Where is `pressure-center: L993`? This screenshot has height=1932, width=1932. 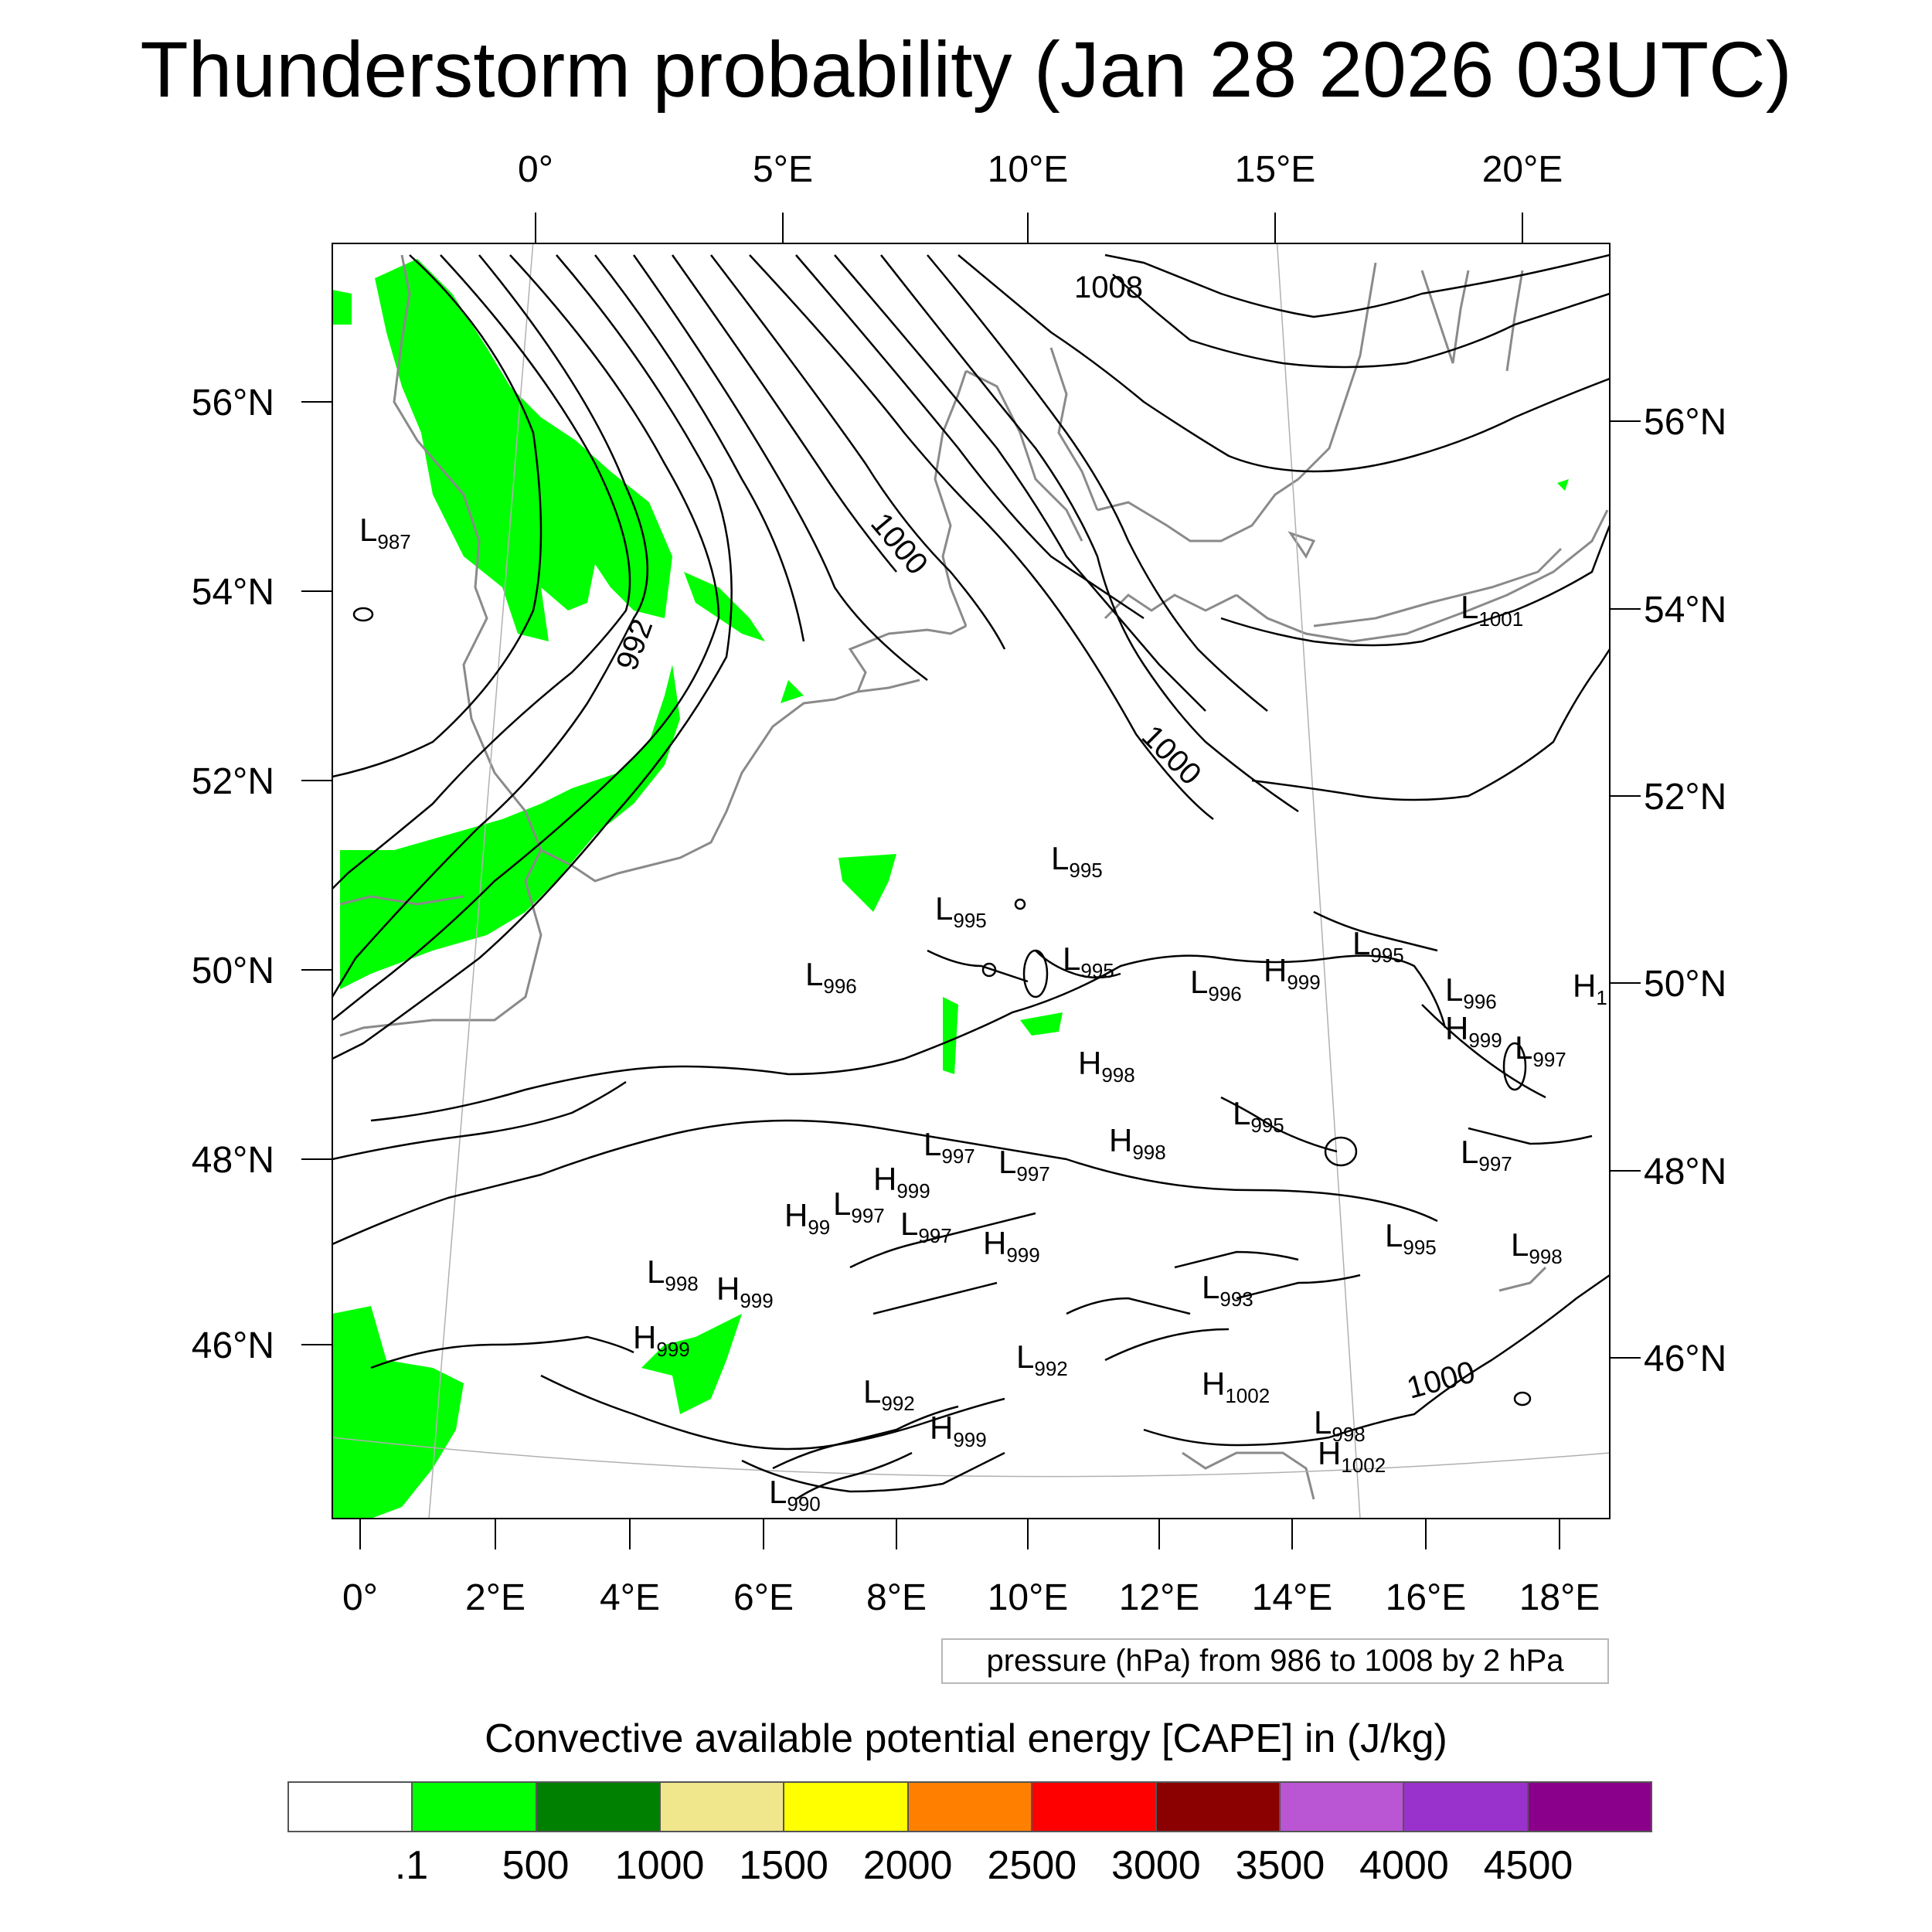
pressure-center: L993 is located at coordinates (1227, 1290).